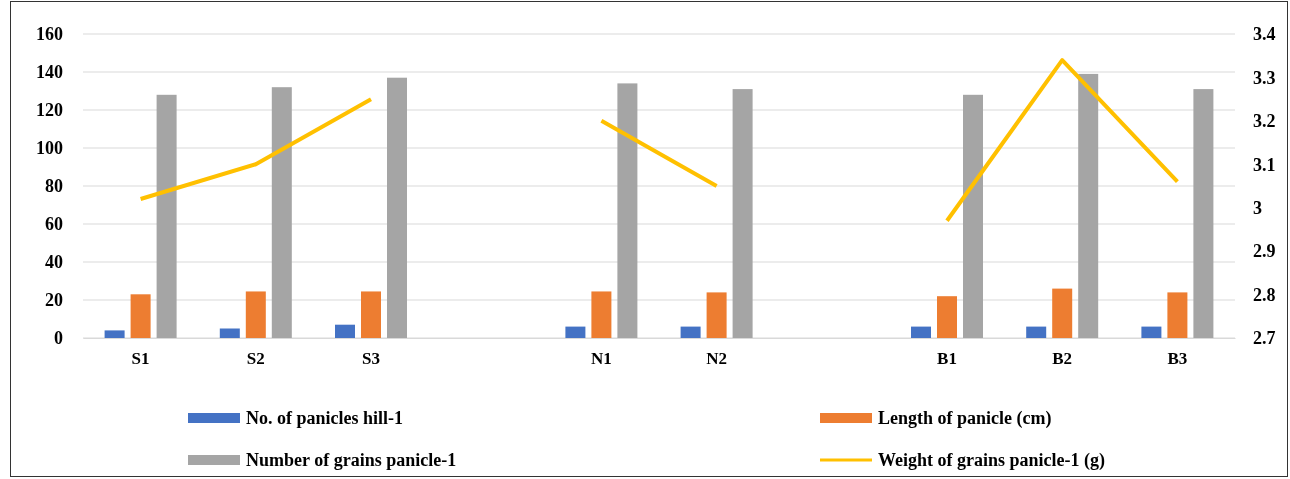  What do you see at coordinates (601, 359) in the screenshot?
I see `x-tick-label: N1` at bounding box center [601, 359].